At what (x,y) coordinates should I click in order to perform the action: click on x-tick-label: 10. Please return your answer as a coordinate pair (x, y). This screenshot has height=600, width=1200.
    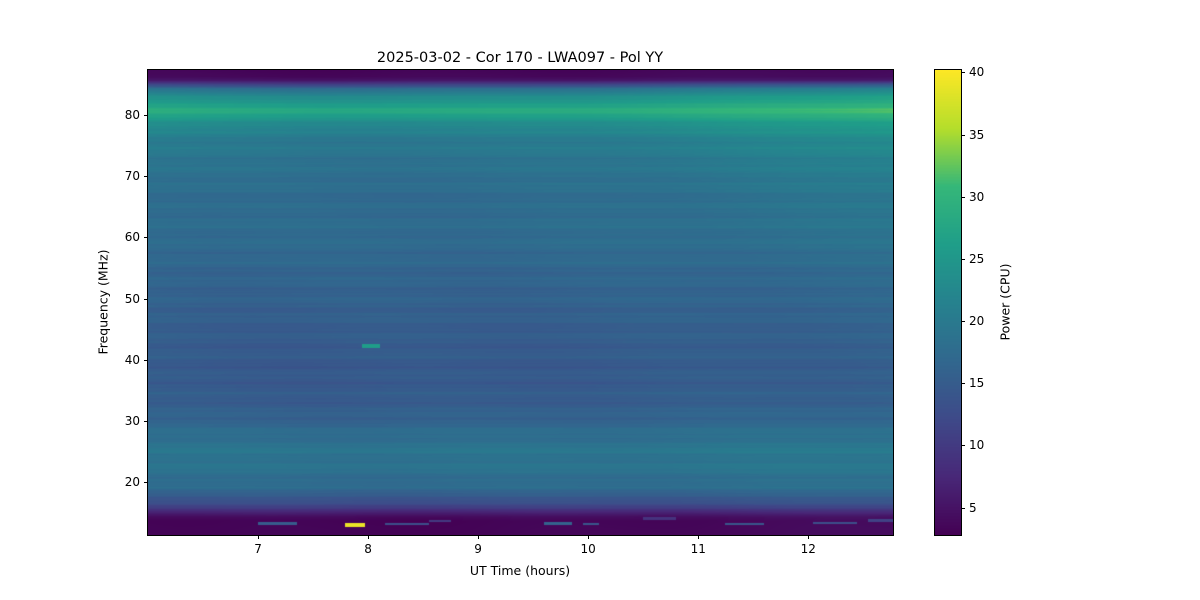
    Looking at the image, I should click on (588, 549).